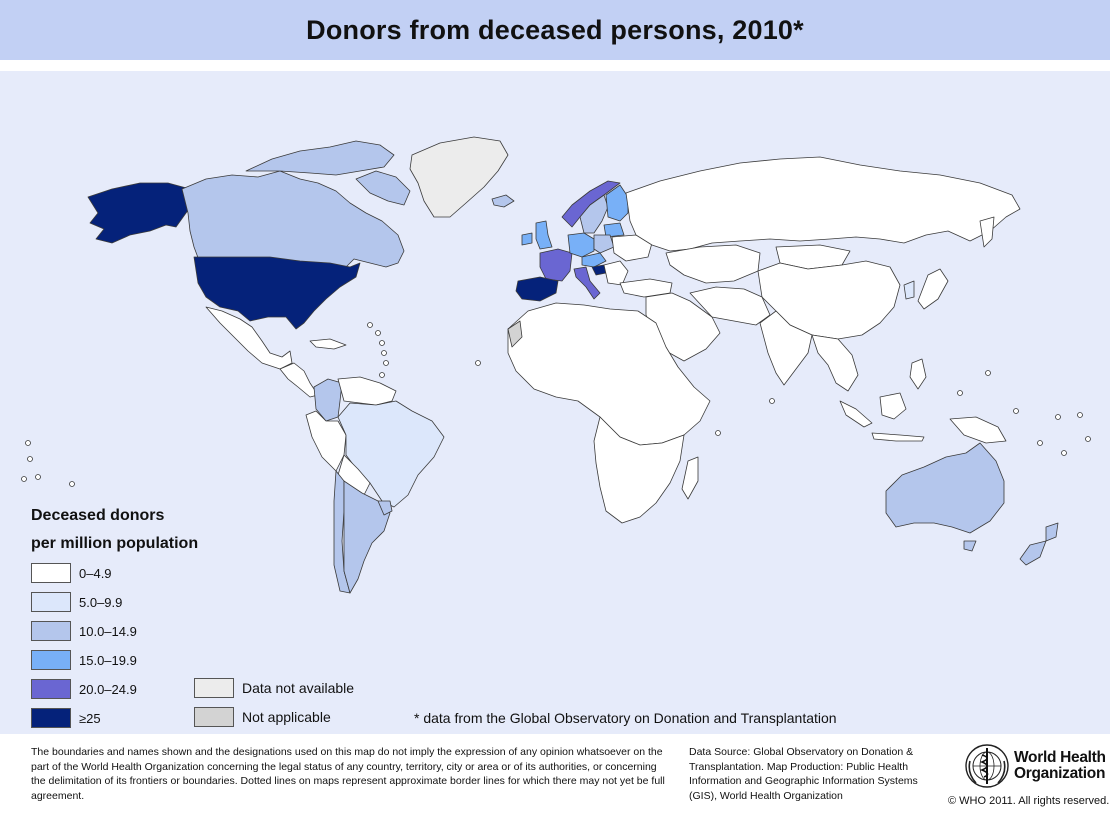 Image resolution: width=1110 pixels, height=828 pixels. I want to click on region-ireland, so click(527, 239).